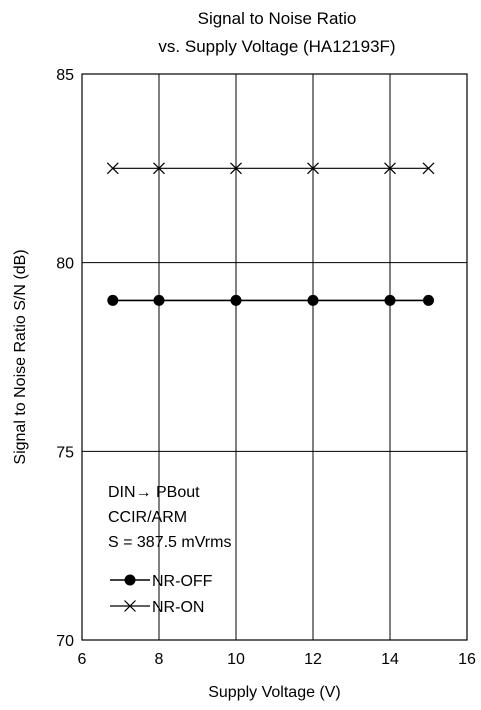 The width and height of the screenshot is (481, 710). Describe the element at coordinates (65, 75) in the screenshot. I see `y-tick-label: 85` at that location.